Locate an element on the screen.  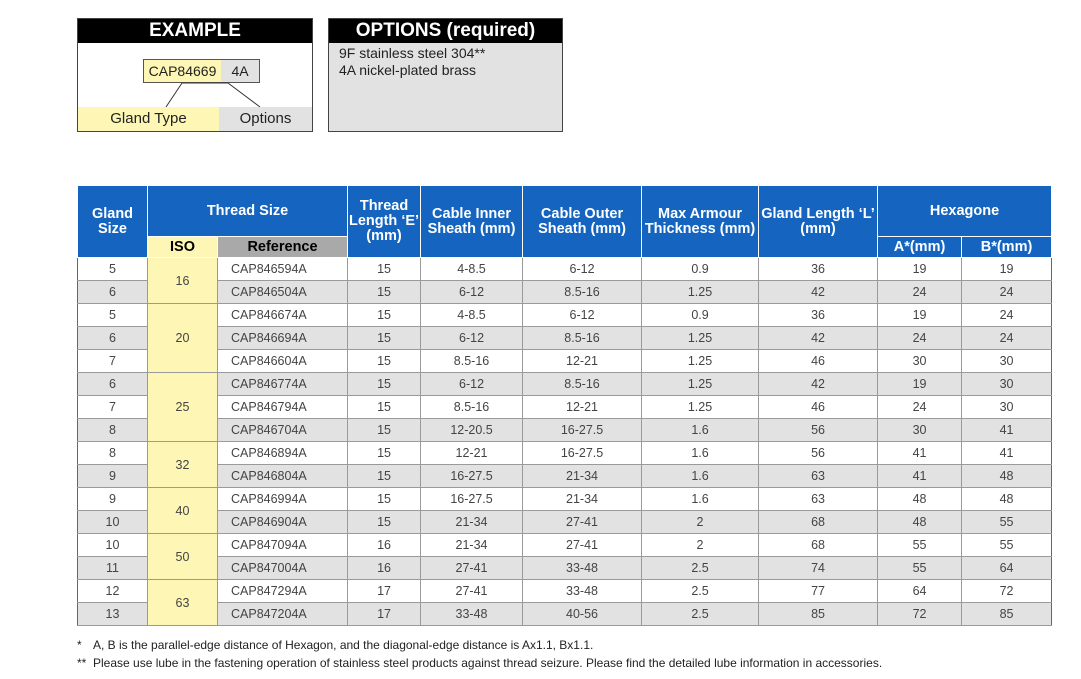
header-armour: Max Armour Thickness (mm) is located at coordinates (700, 221).